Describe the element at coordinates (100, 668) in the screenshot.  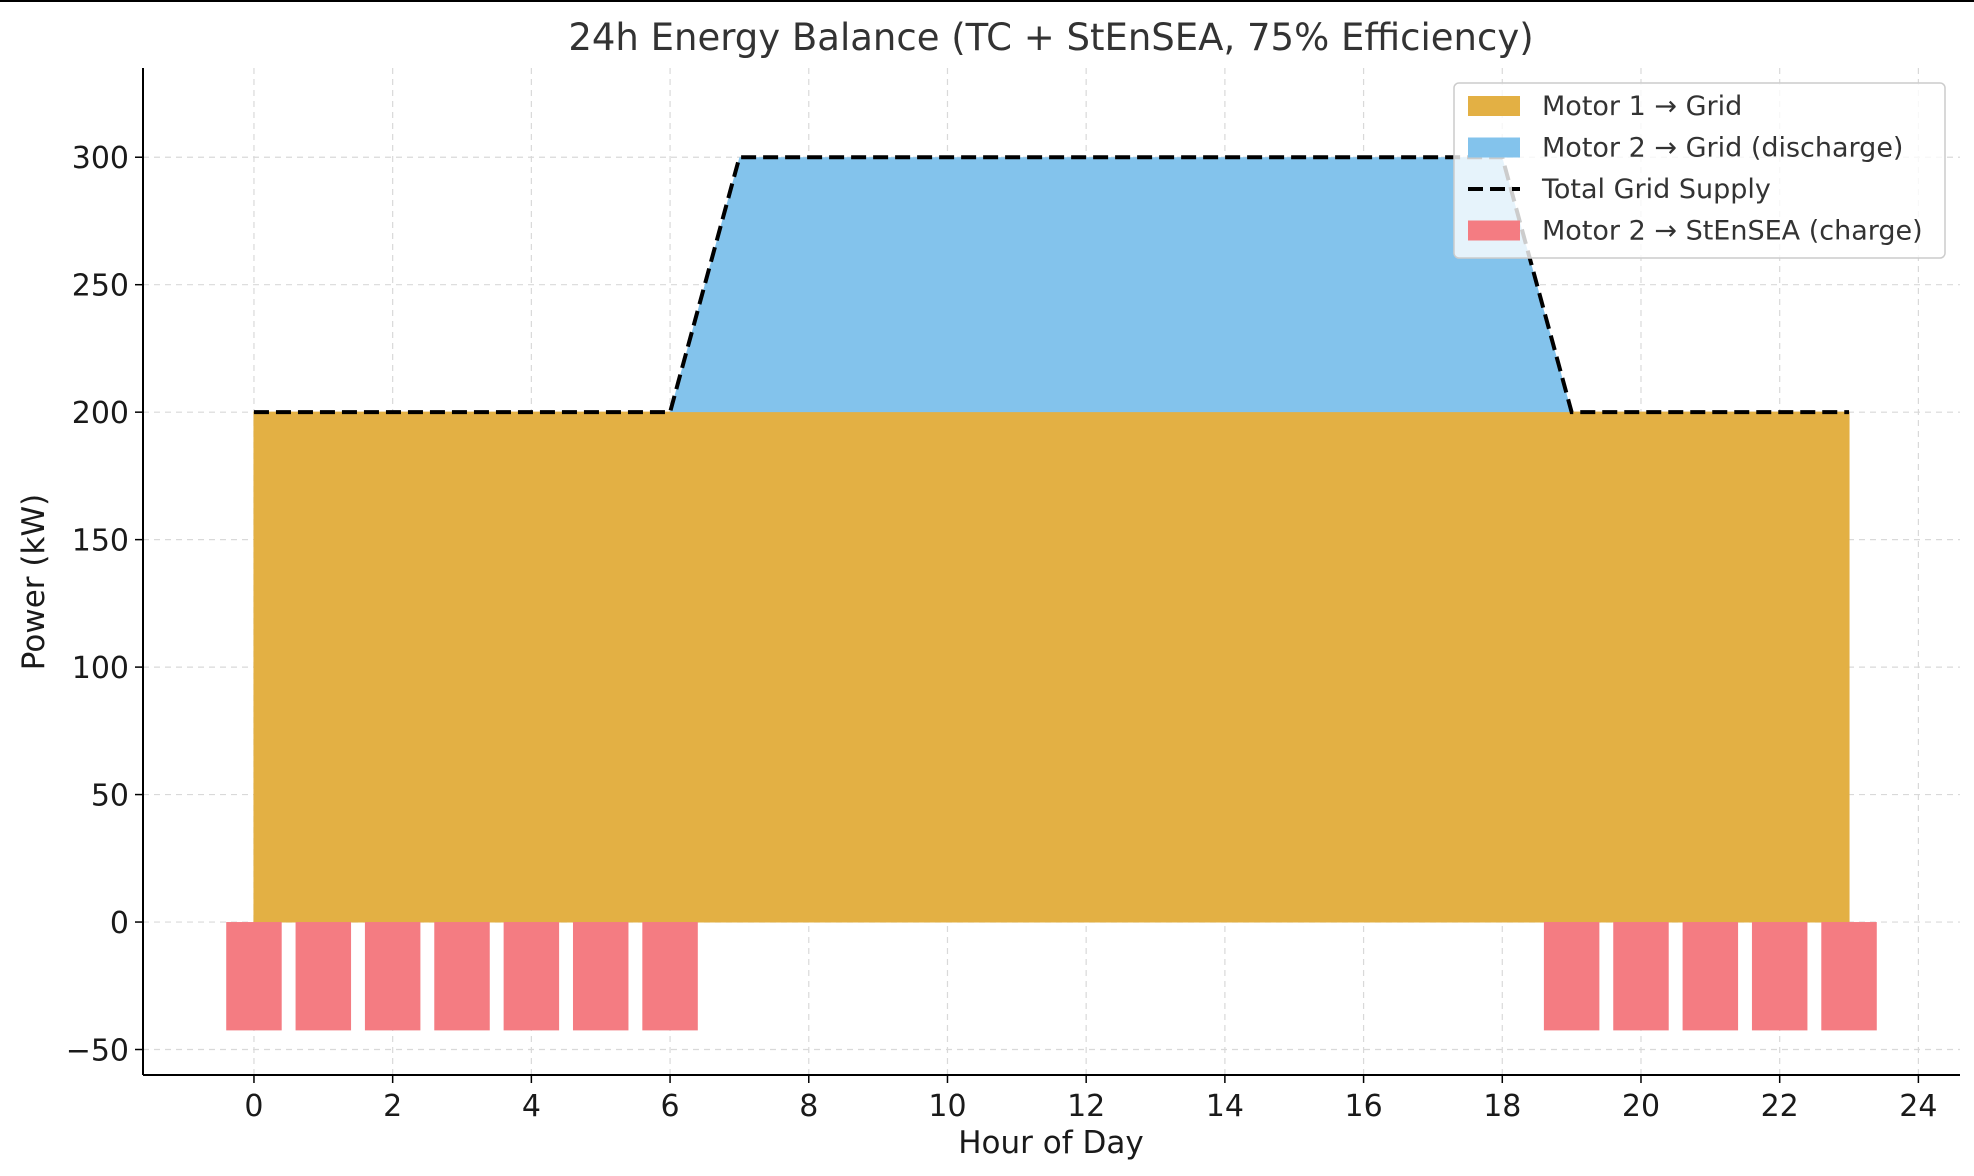
I see `y-tick-label: 100` at that location.